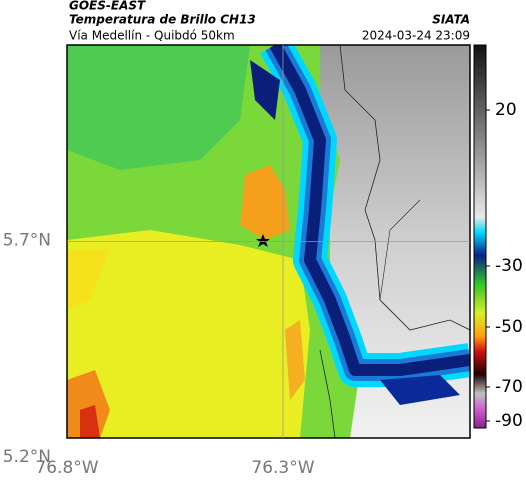  What do you see at coordinates (66, 468) in the screenshot?
I see `x-tick-label: 76.8°W` at bounding box center [66, 468].